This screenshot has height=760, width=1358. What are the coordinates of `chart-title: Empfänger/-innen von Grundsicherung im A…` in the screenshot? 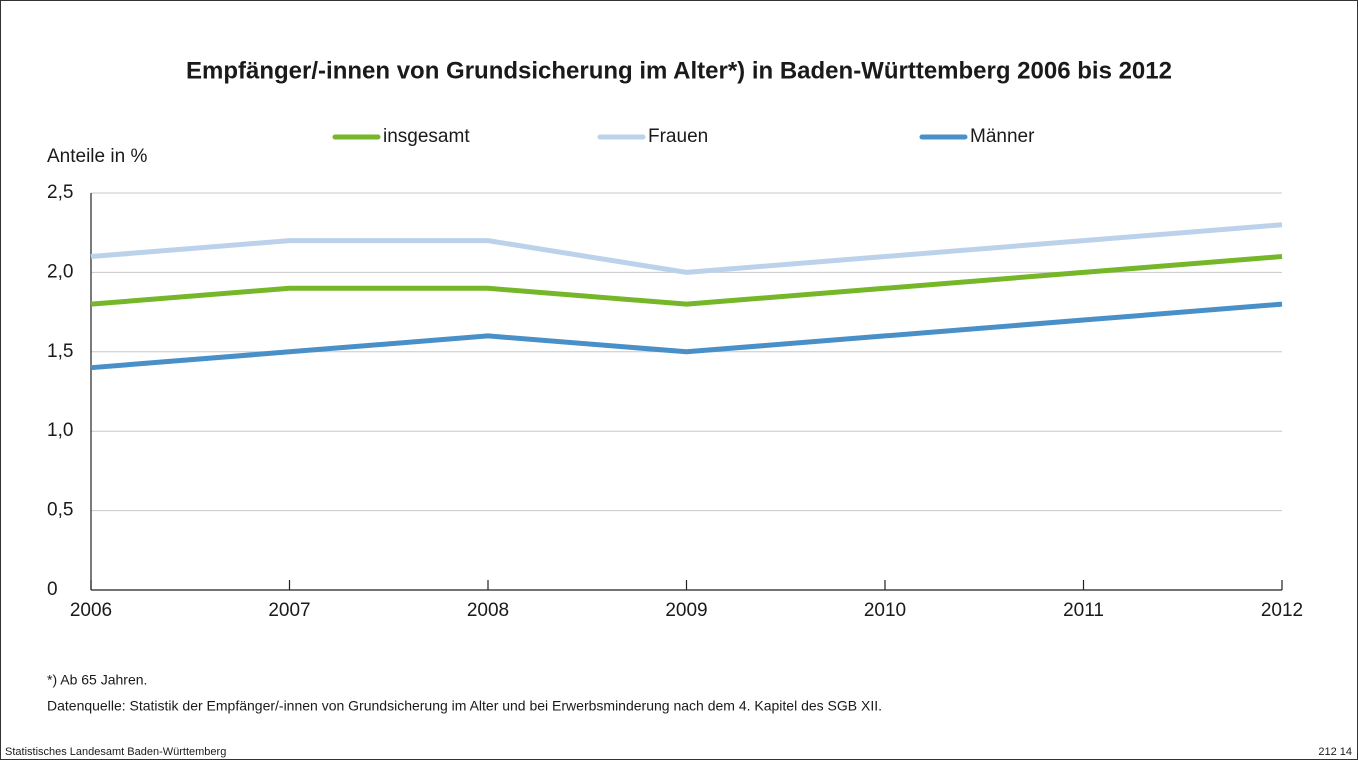 It's located at (679, 70).